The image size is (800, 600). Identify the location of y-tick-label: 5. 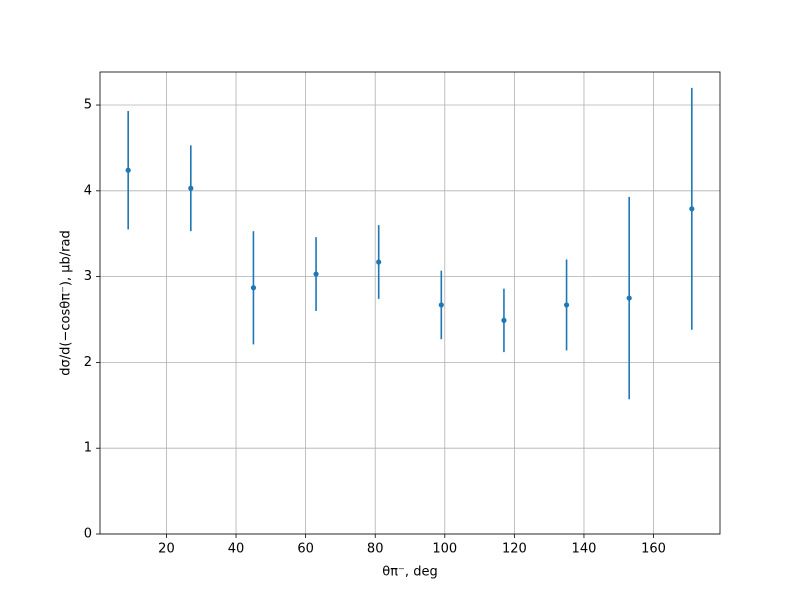
(88, 105).